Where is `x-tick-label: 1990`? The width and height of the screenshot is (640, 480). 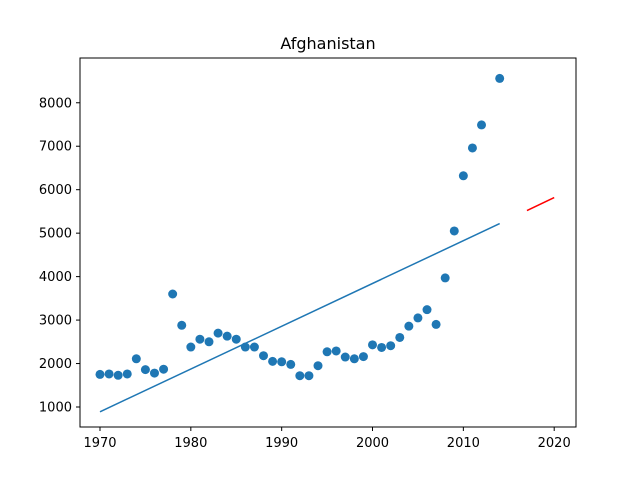 x-tick-label: 1990 is located at coordinates (281, 443).